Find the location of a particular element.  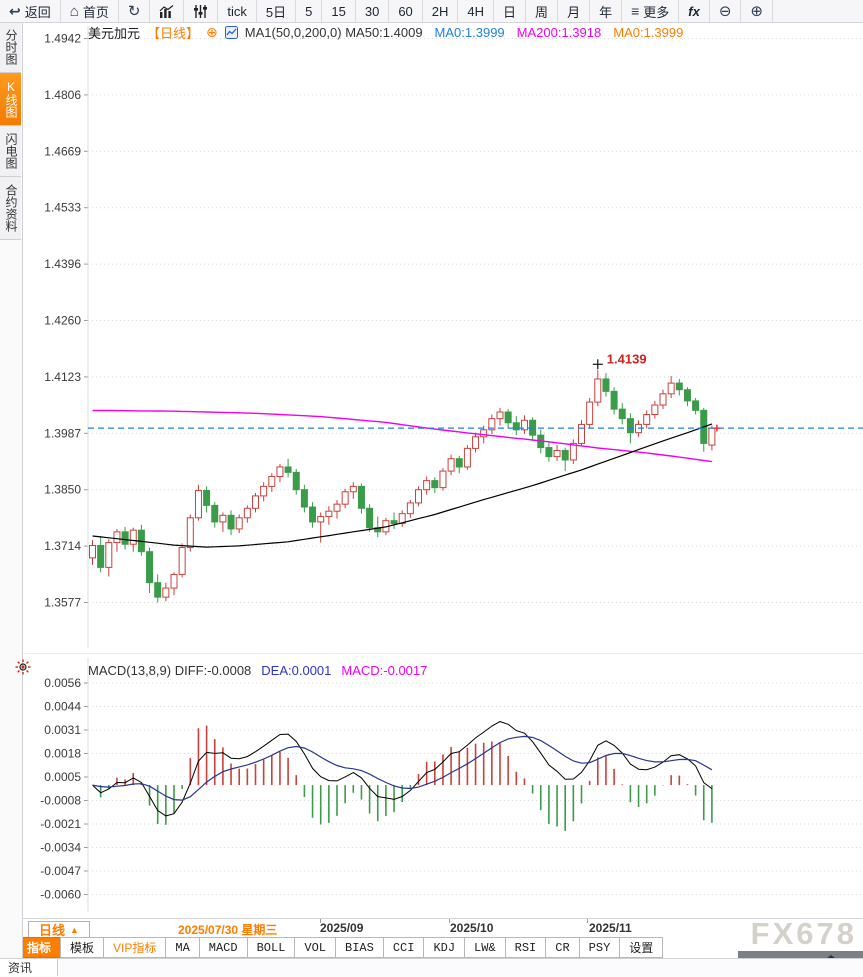

macd-histogram is located at coordinates (406, 778).